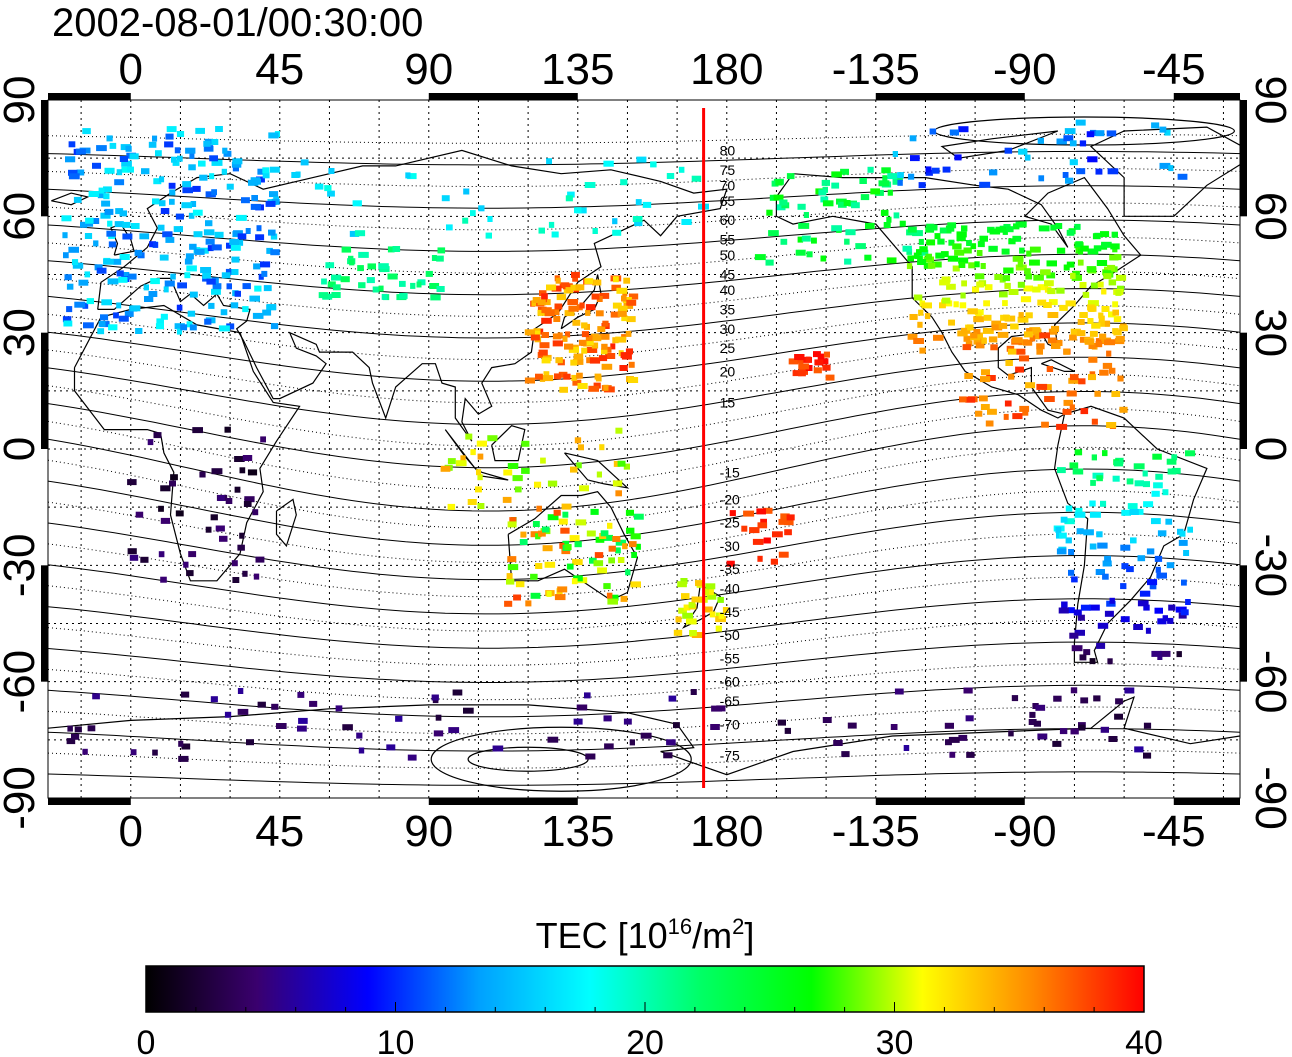 This screenshot has width=1292, height=1057. Describe the element at coordinates (412, 295) in the screenshot. I see `eurasia-coast` at that location.